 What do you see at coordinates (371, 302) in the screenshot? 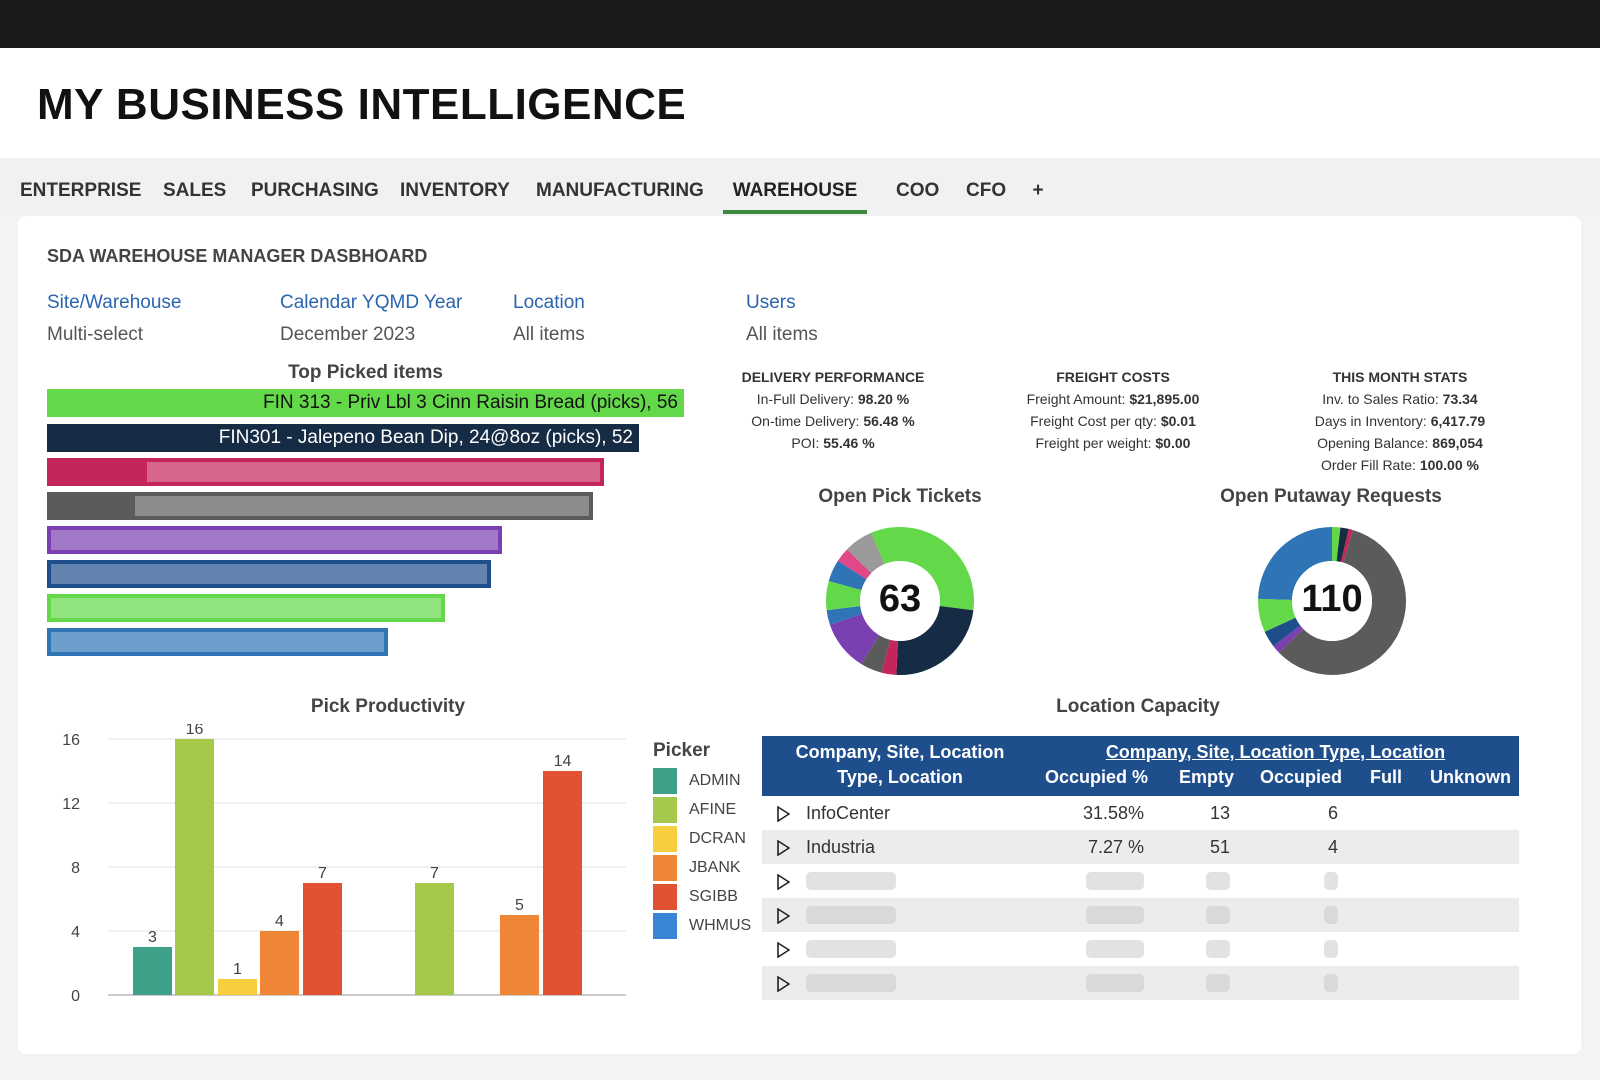
I see `filter-label: Calendar YQMD Year` at bounding box center [371, 302].